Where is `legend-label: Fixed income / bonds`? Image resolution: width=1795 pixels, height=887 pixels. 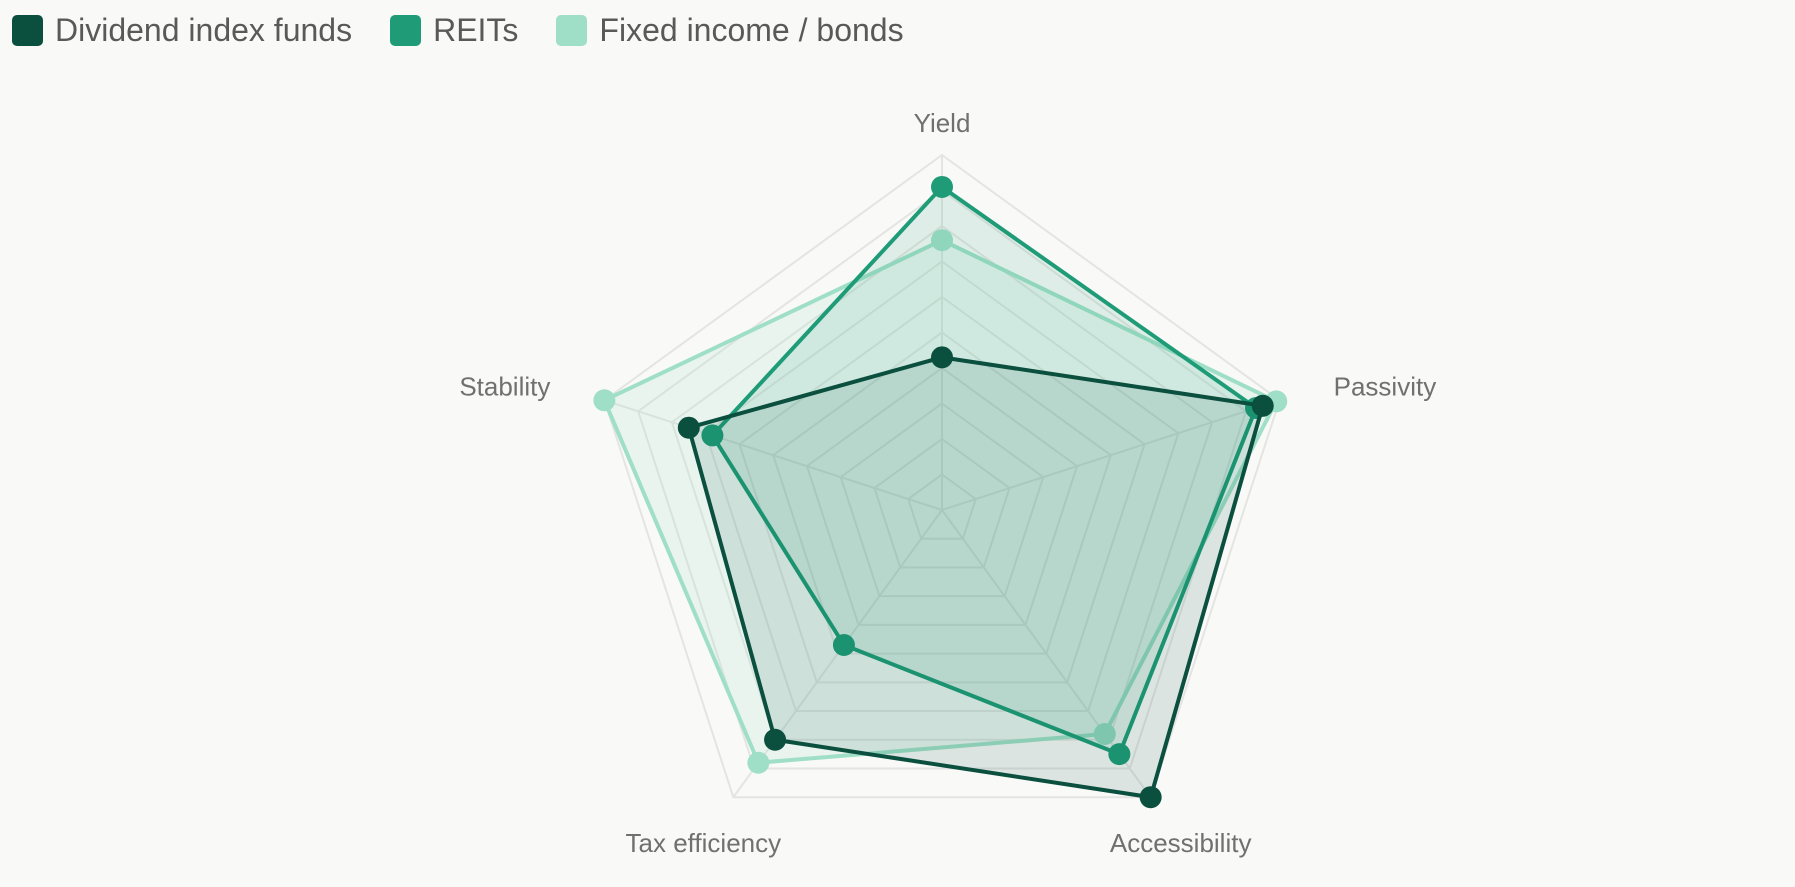
legend-label: Fixed income / bonds is located at coordinates (751, 30).